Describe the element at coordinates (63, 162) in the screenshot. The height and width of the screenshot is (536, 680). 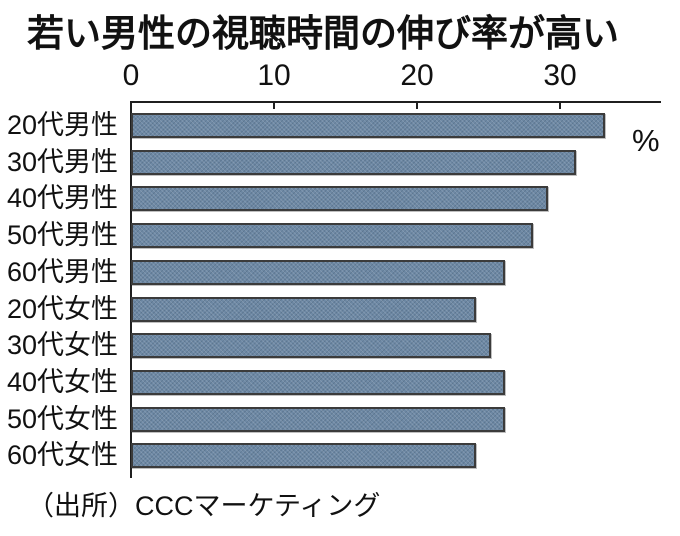
I see `category-label: 30代男性` at that location.